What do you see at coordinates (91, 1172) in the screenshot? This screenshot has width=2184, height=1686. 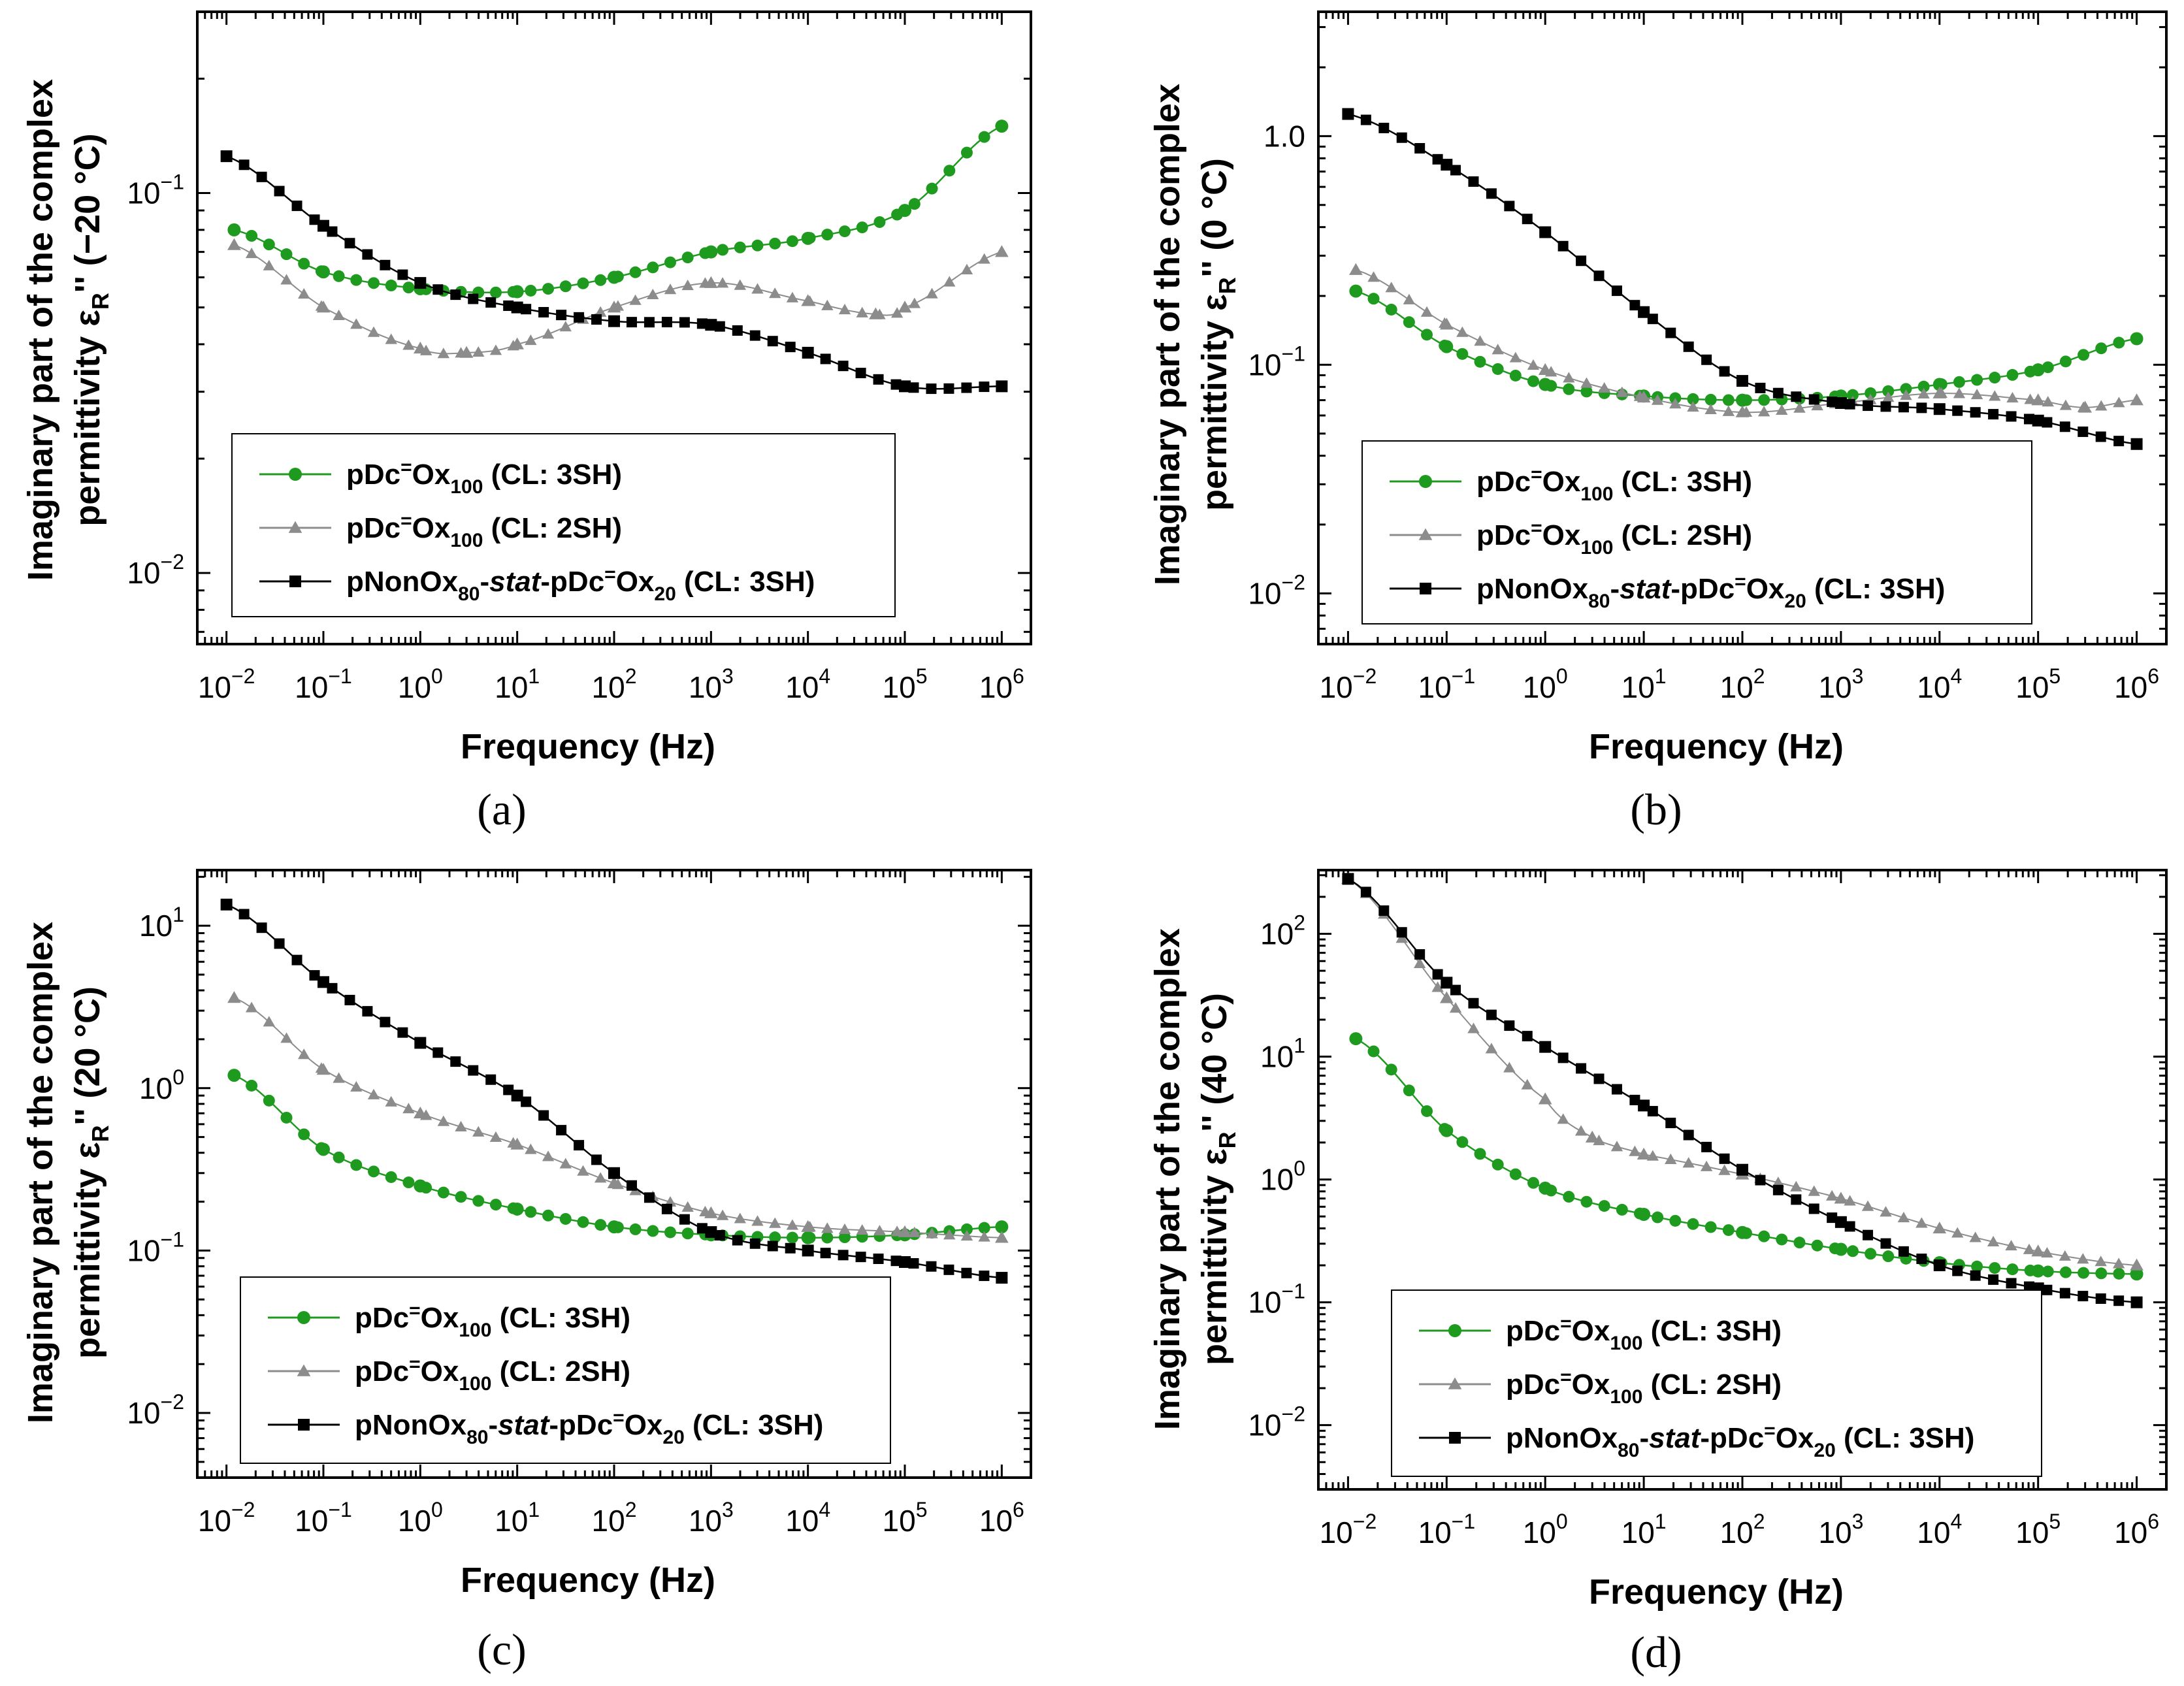 I see `y-axis-title-line2: permittivity εR'' (20 °C)` at bounding box center [91, 1172].